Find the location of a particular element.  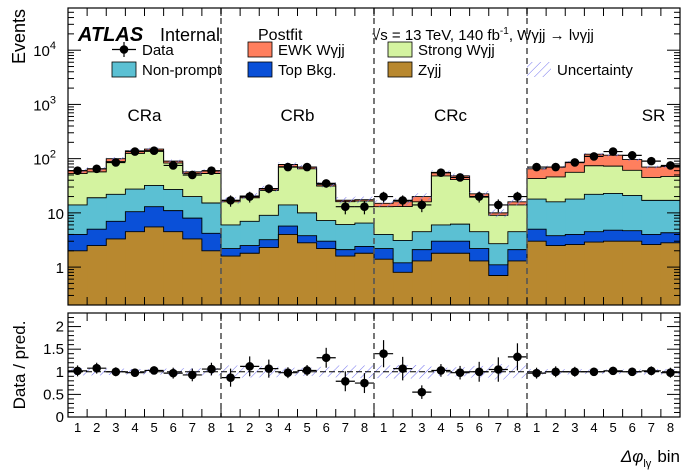

series-z-jj is located at coordinates (374, 265).